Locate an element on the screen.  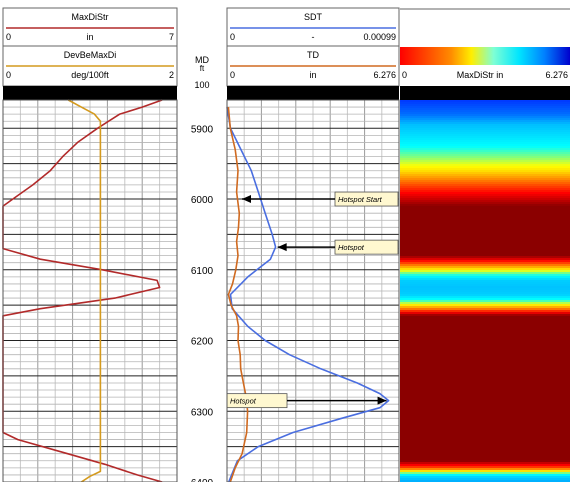
sdt-unit: - is located at coordinates (313, 37).